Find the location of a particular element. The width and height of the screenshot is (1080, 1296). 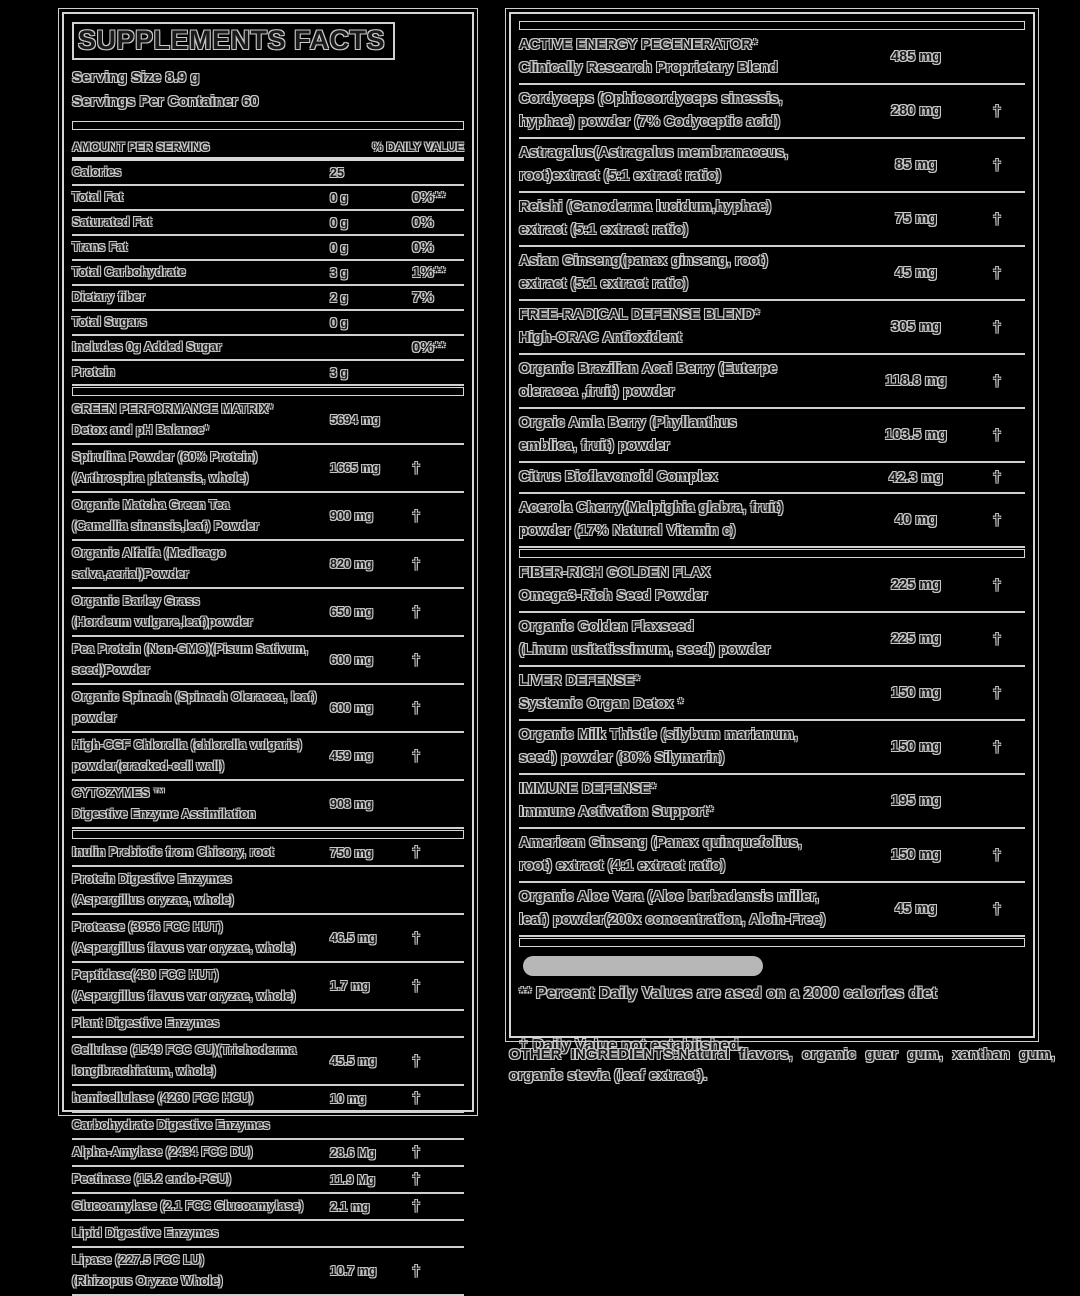

row-name-line: (Rhizopus Oryzae Whole) is located at coordinates (147, 1281).